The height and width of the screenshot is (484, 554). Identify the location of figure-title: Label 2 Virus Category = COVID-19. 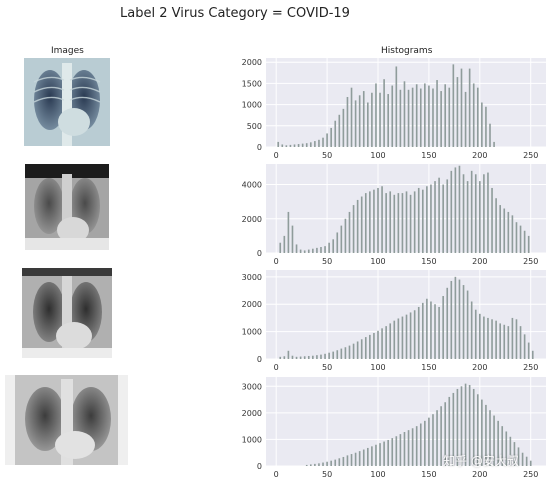
(235, 13).